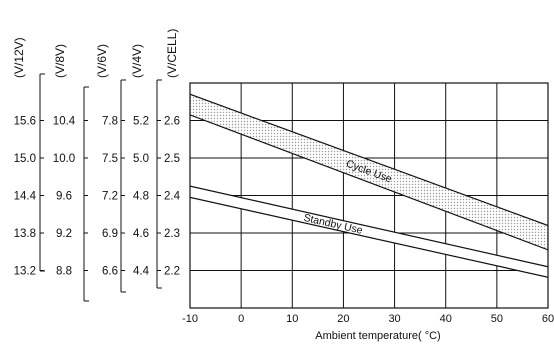 Image resolution: width=554 pixels, height=347 pixels. I want to click on y-tick-label: 13.8, so click(25, 234).